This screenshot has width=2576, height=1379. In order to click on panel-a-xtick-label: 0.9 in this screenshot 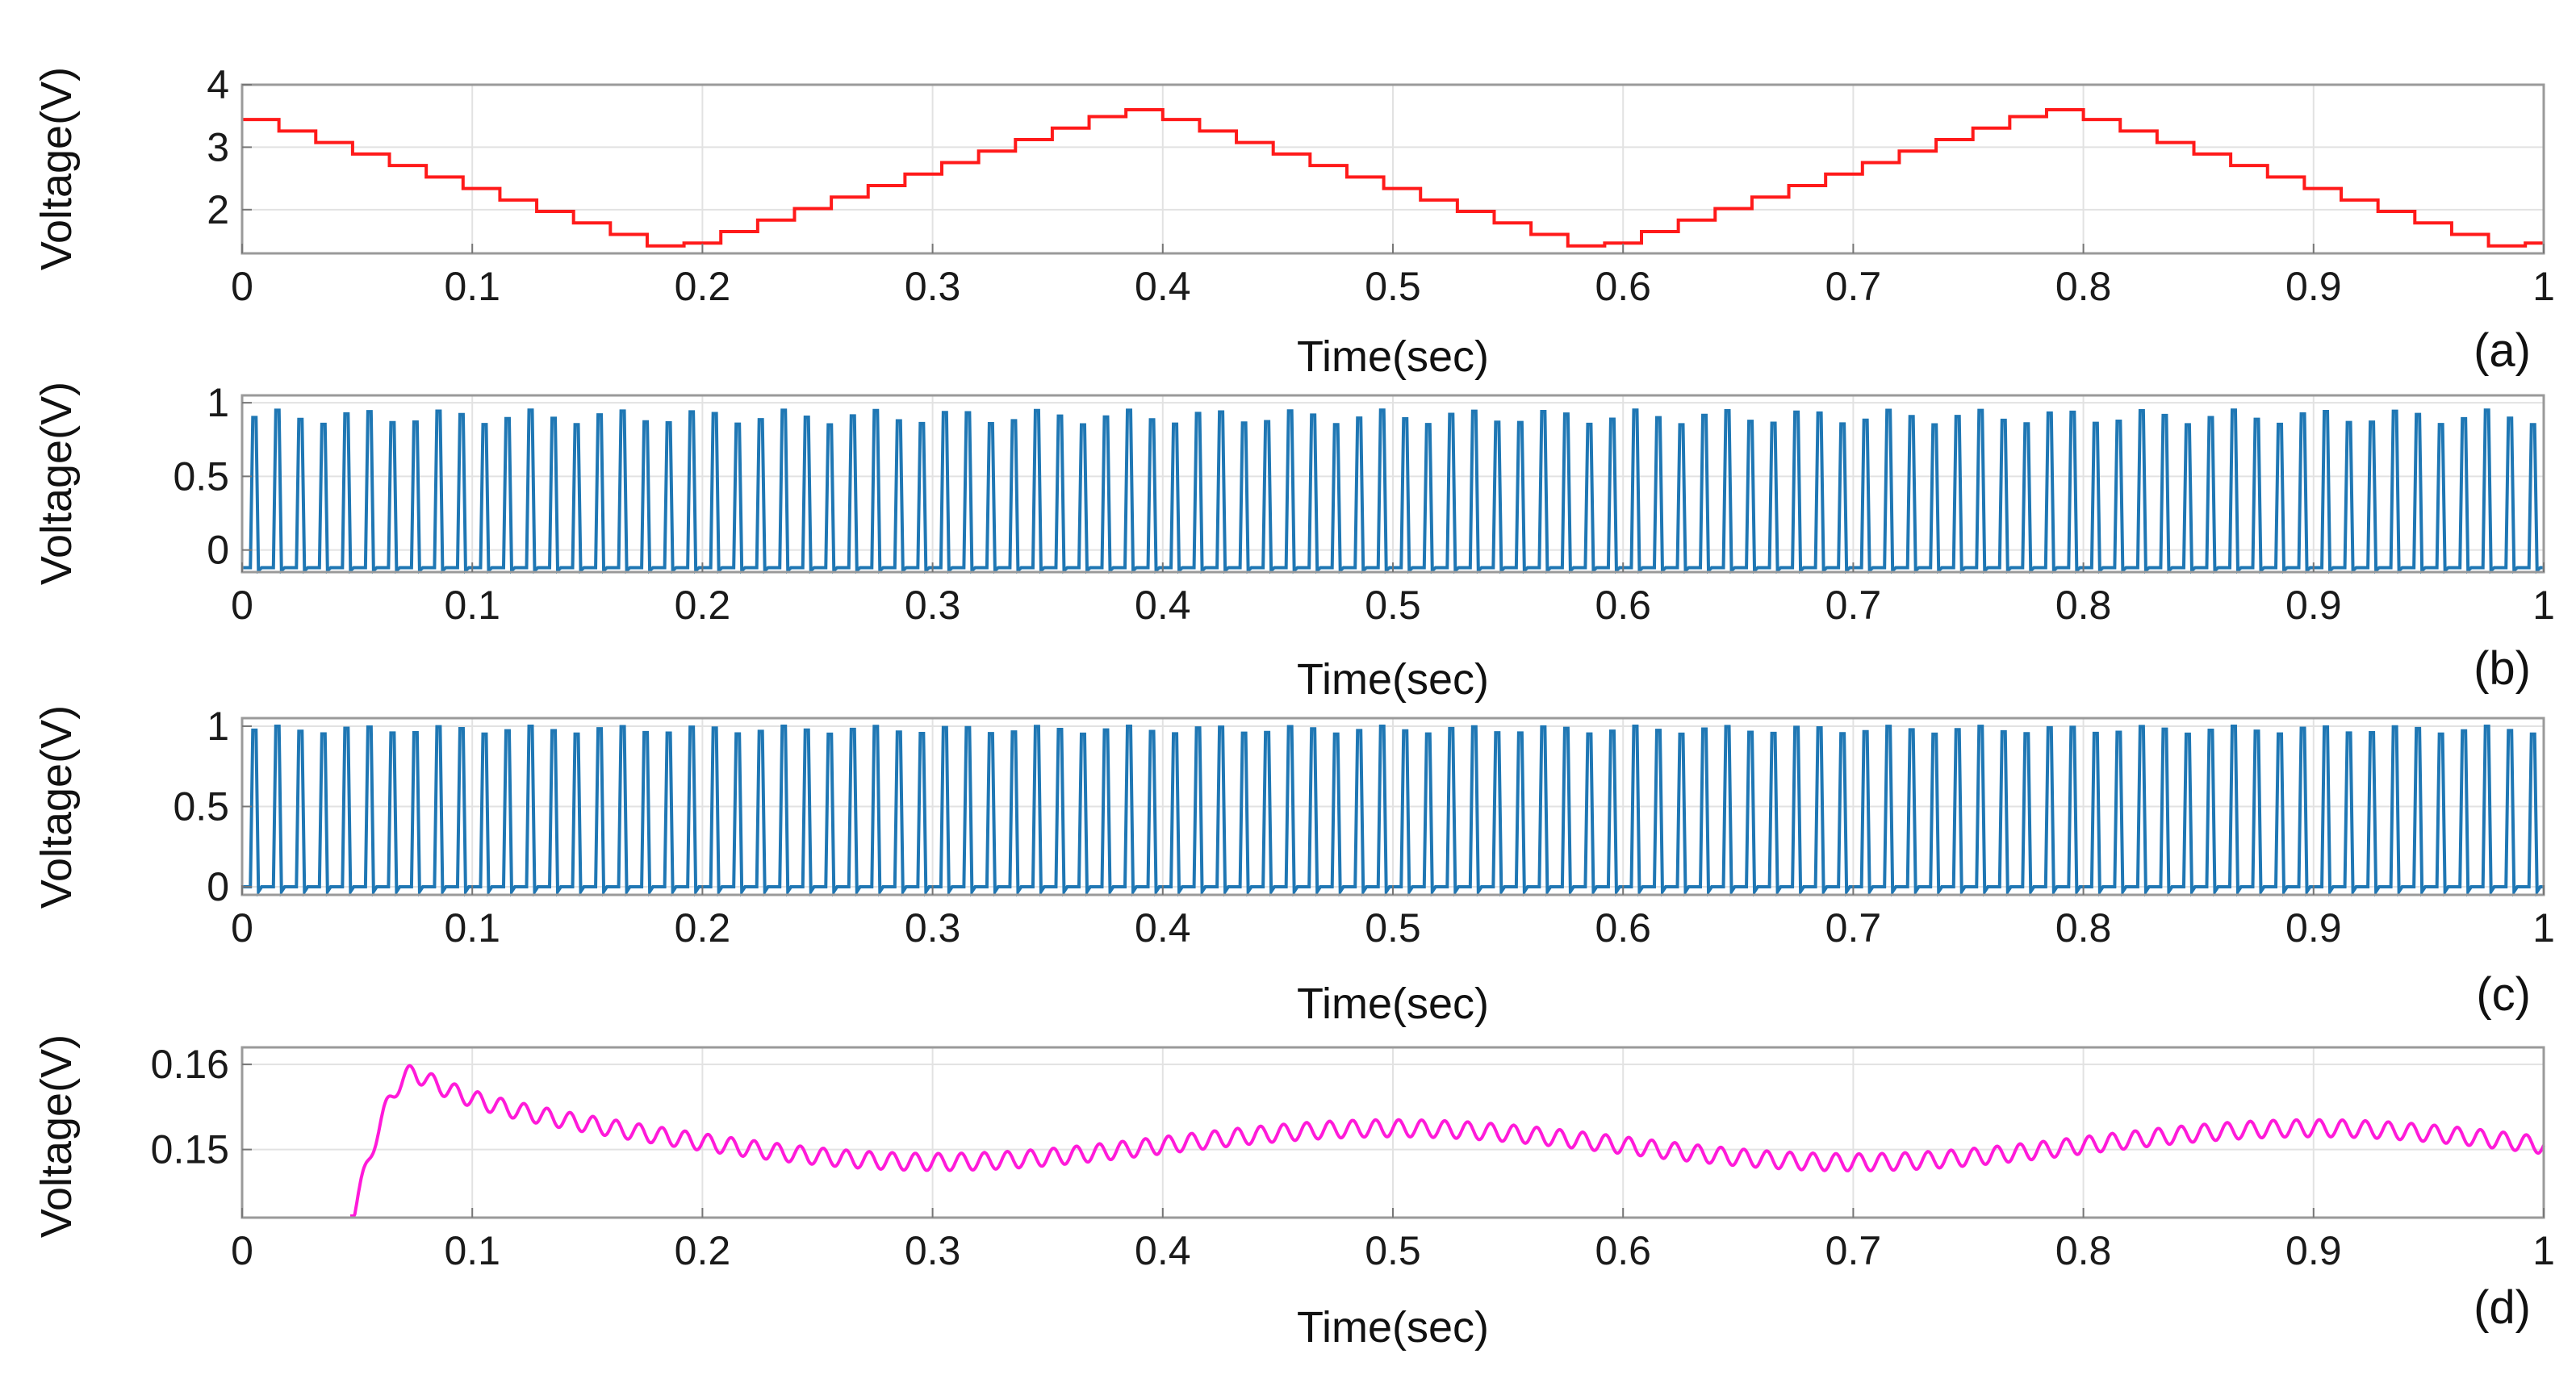, I will do `click(2313, 286)`.